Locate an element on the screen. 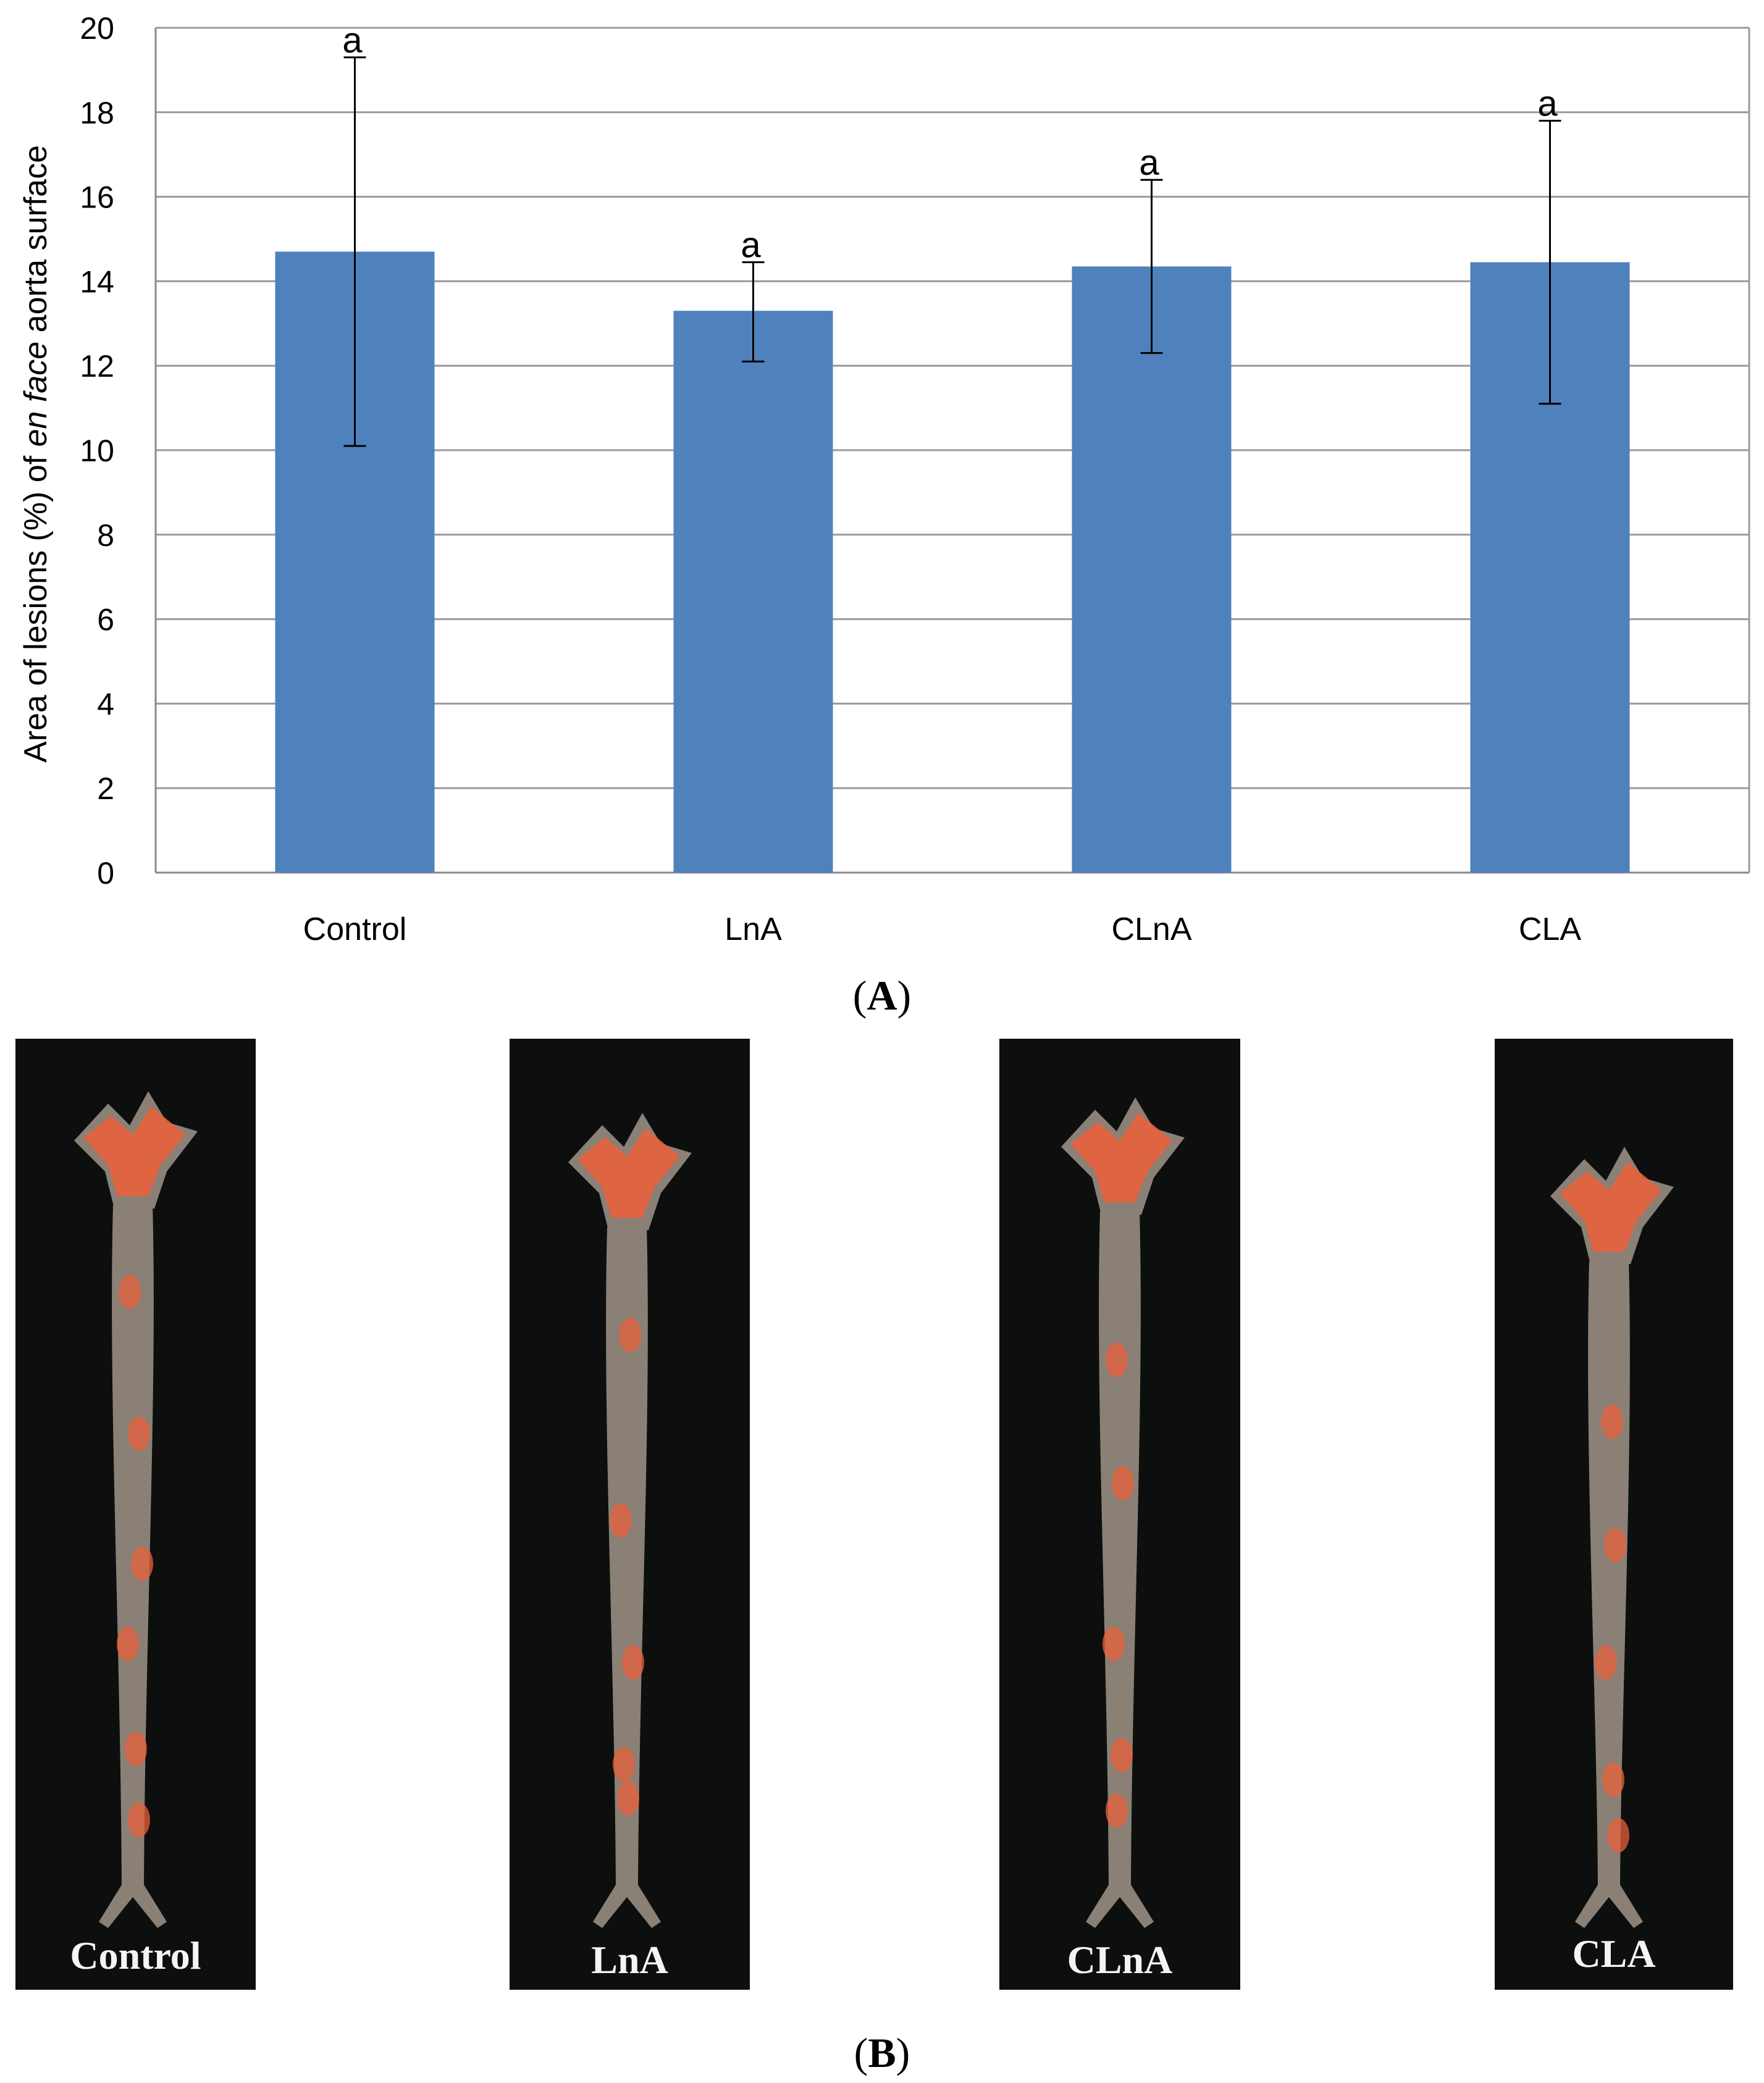 The image size is (1764, 2083). y-axis-label-part-3: aorta surface is located at coordinates (36, 244).